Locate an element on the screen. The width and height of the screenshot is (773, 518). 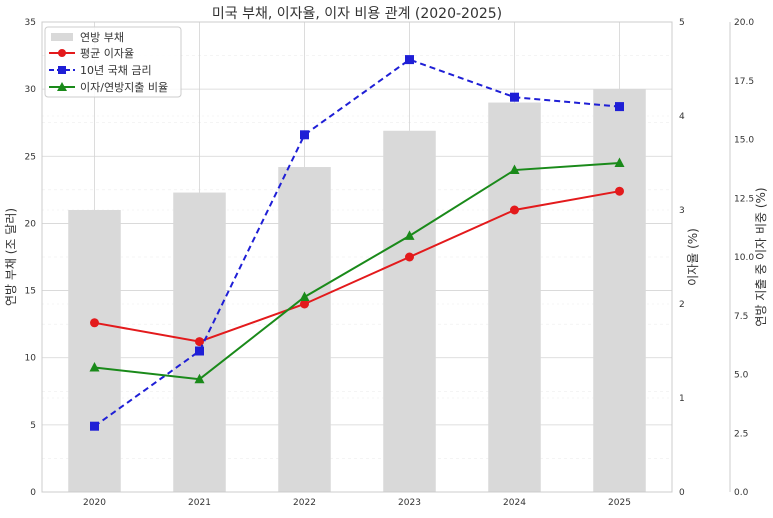
right-rate-tick-label: 0 is located at coordinates (682, 493).